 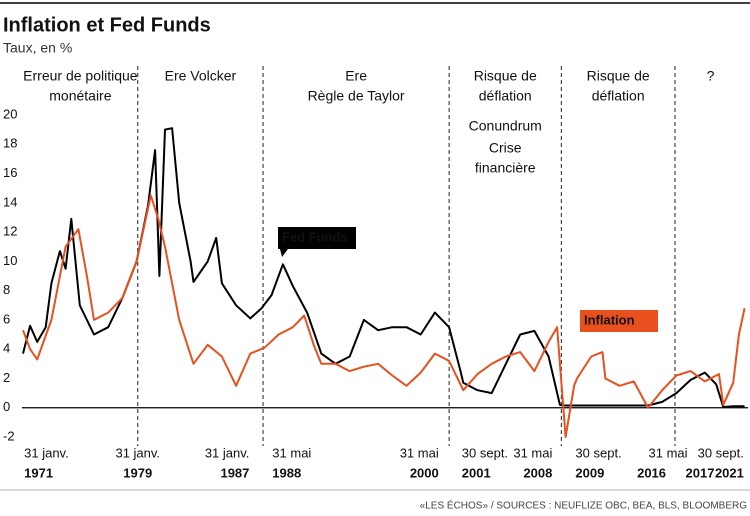 I want to click on x-tick-year: 2017, so click(x=700, y=472).